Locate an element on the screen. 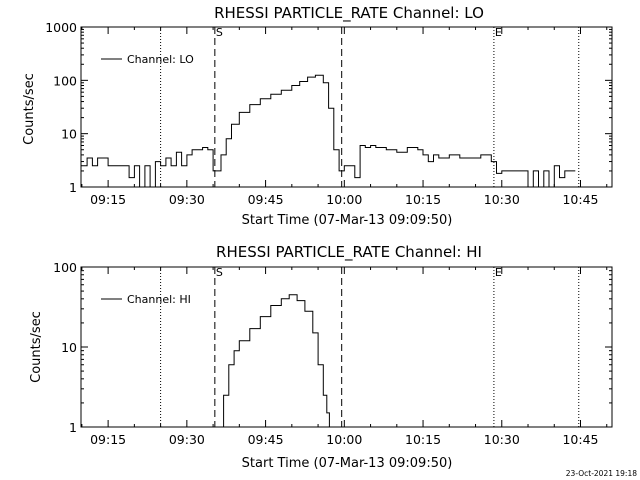 This screenshot has width=640, height=480. chart-title: RHESSI PARTICLE_RATE Channel: HI is located at coordinates (349, 252).